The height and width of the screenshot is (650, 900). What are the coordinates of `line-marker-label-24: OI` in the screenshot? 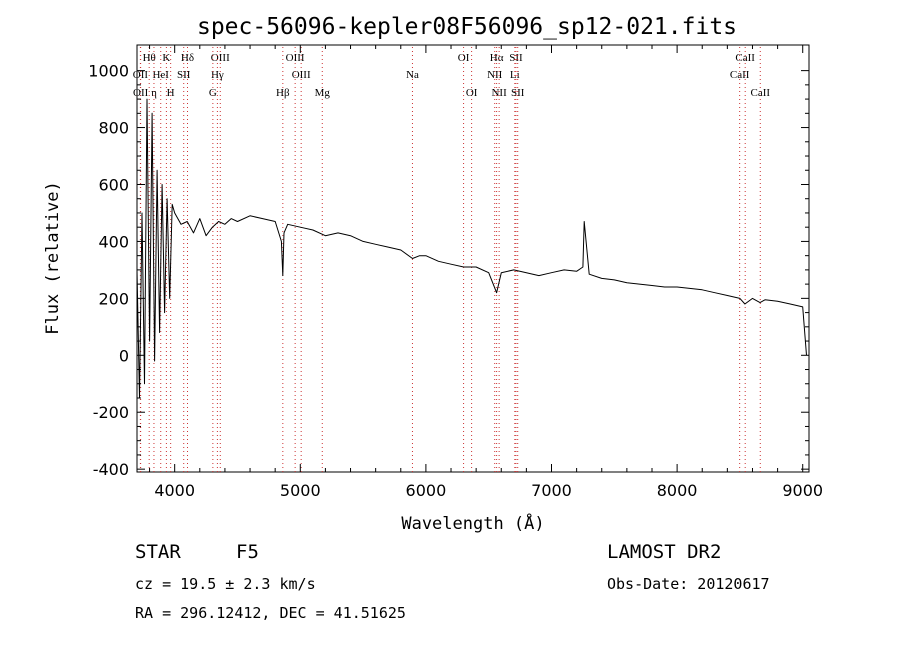 It's located at (472, 93).